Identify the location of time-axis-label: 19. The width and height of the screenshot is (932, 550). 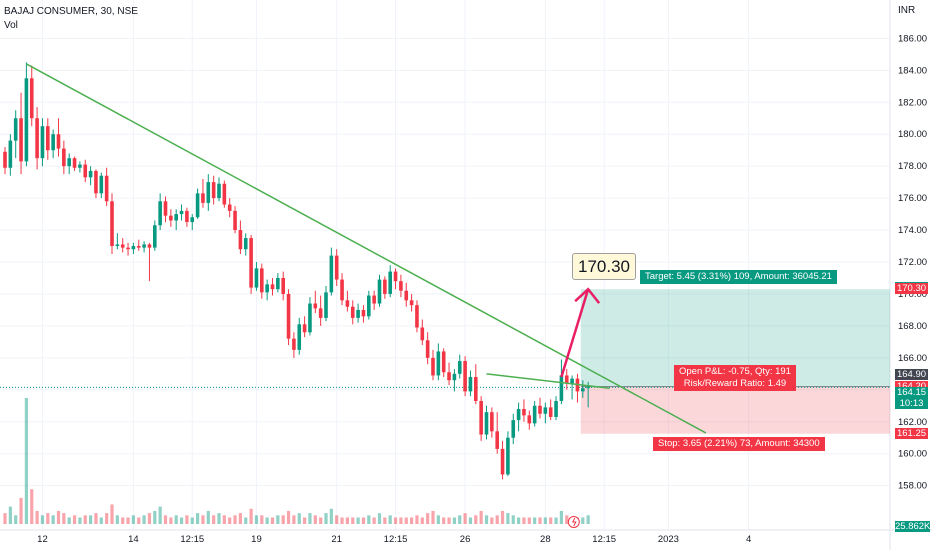
(256, 539).